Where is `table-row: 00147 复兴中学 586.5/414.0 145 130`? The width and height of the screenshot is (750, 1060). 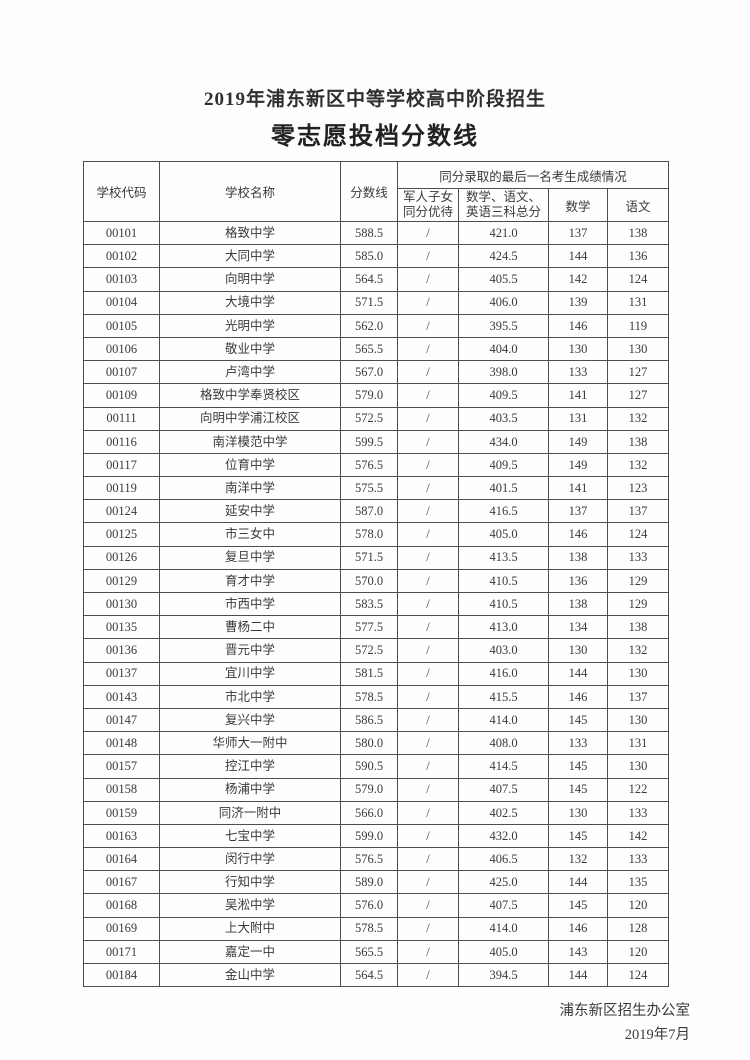
table-row: 00147 复兴中学 586.5/414.0 145 130 is located at coordinates (376, 720).